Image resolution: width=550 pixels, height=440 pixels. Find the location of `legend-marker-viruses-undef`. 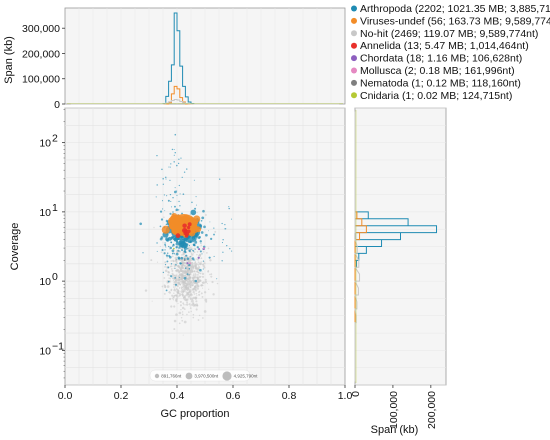

legend-marker-viruses-undef is located at coordinates (354, 20).